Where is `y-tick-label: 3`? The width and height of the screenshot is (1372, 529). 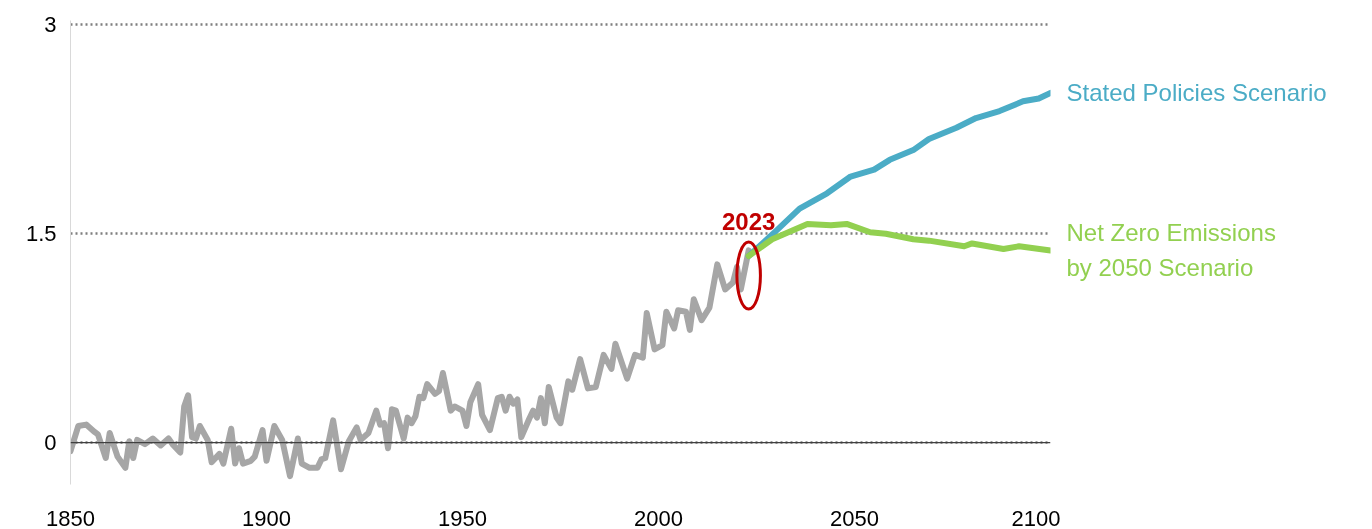
y-tick-label: 3 is located at coordinates (50, 25).